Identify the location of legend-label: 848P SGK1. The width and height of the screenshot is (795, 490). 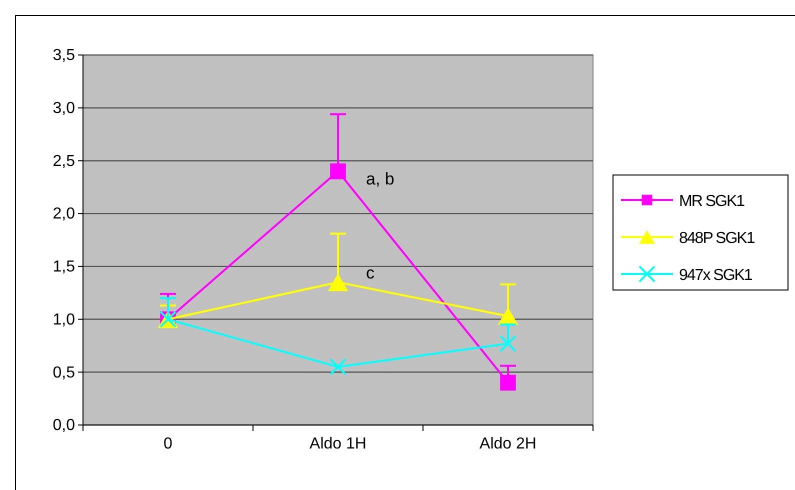
(717, 238).